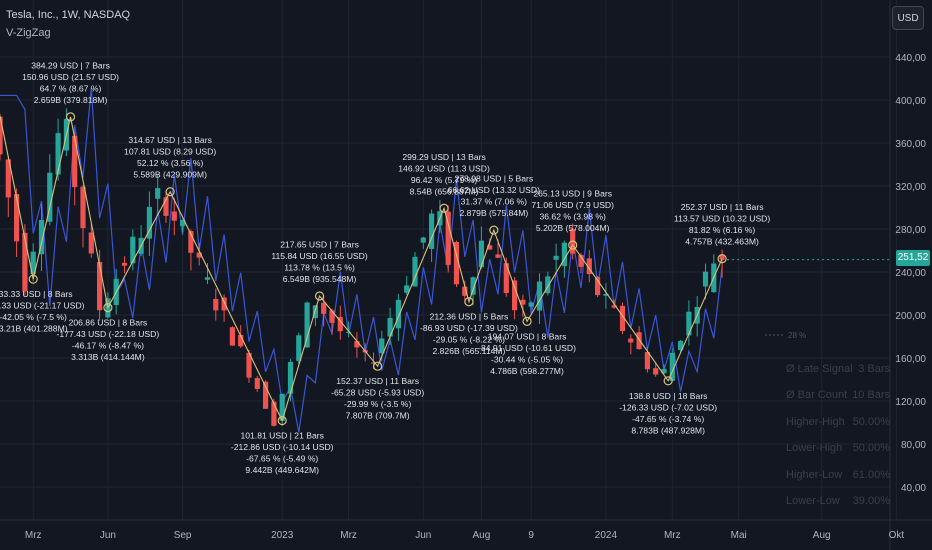 The image size is (932, 550). Describe the element at coordinates (468, 351) in the screenshot. I see `pivot-label-line: 2.826B (565.114M)` at that location.